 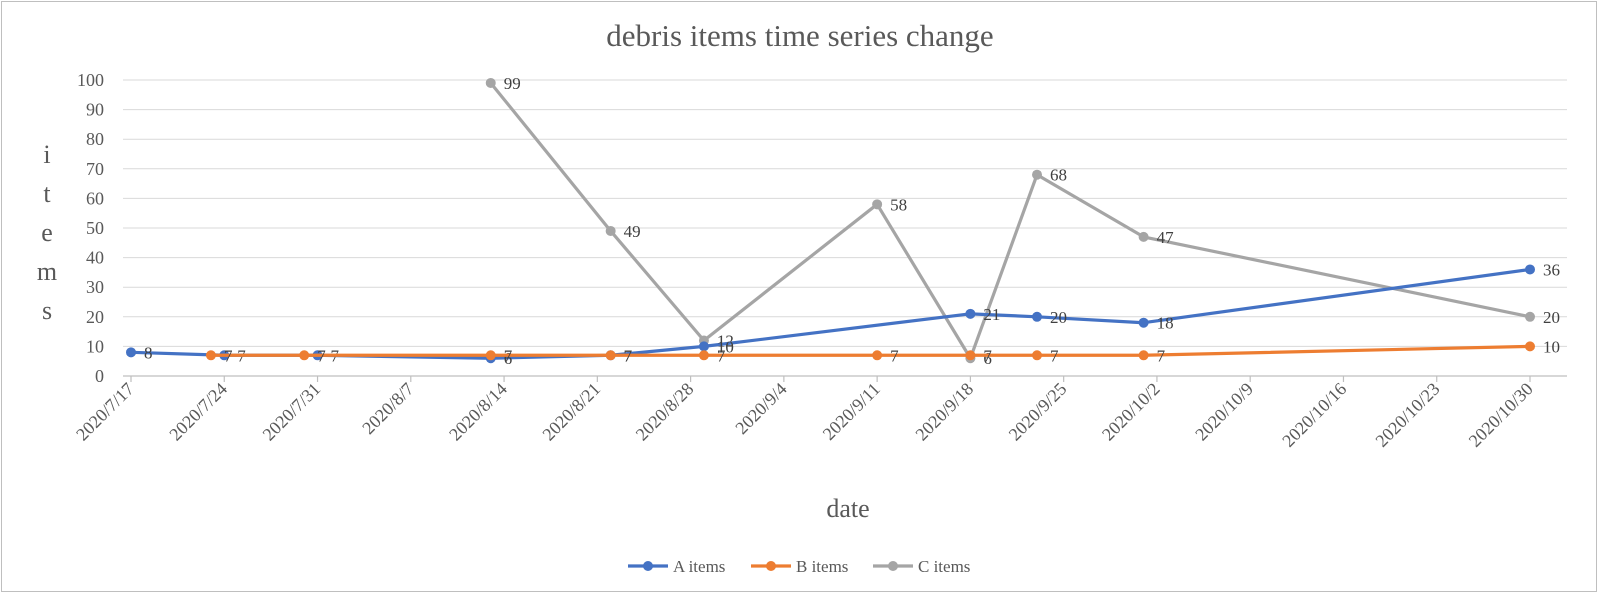 I want to click on x-tick-label: 2020/7/24, so click(x=198, y=412).